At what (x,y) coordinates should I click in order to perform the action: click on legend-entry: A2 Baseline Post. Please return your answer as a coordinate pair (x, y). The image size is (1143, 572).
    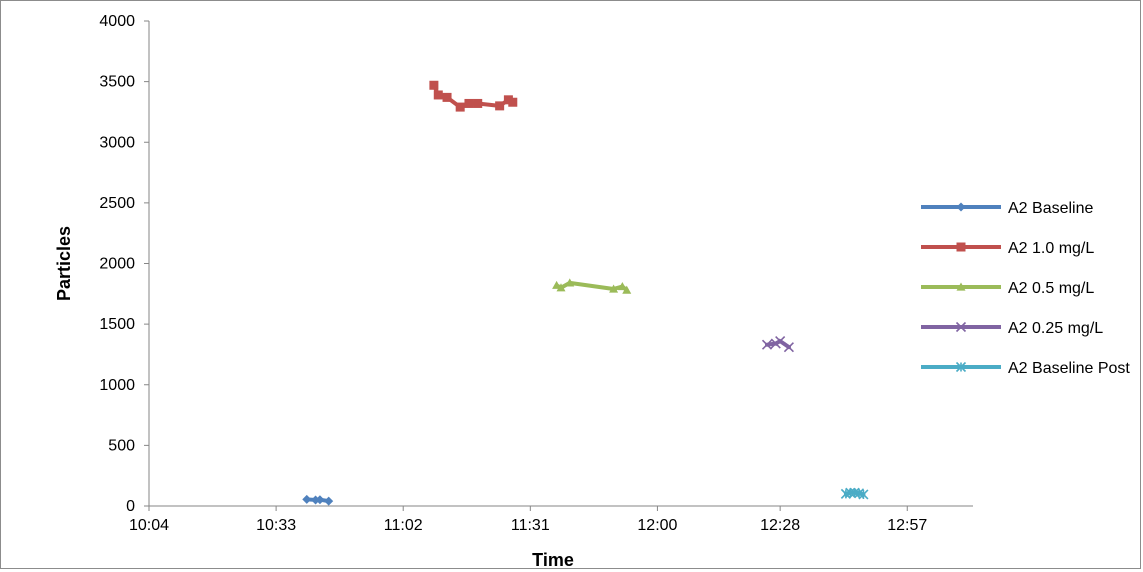
    Looking at the image, I should click on (1025, 368).